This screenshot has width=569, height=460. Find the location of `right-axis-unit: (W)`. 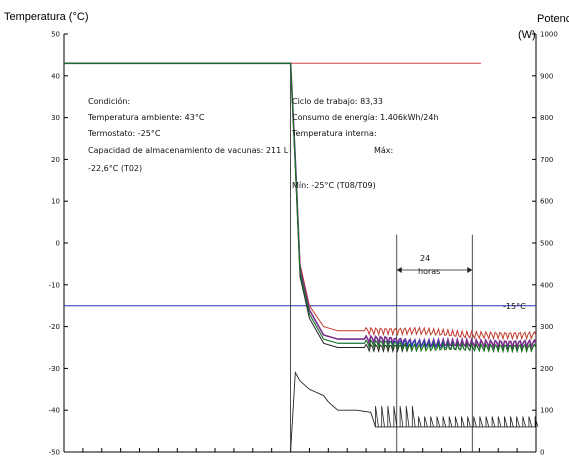

right-axis-unit: (W) is located at coordinates (527, 35).